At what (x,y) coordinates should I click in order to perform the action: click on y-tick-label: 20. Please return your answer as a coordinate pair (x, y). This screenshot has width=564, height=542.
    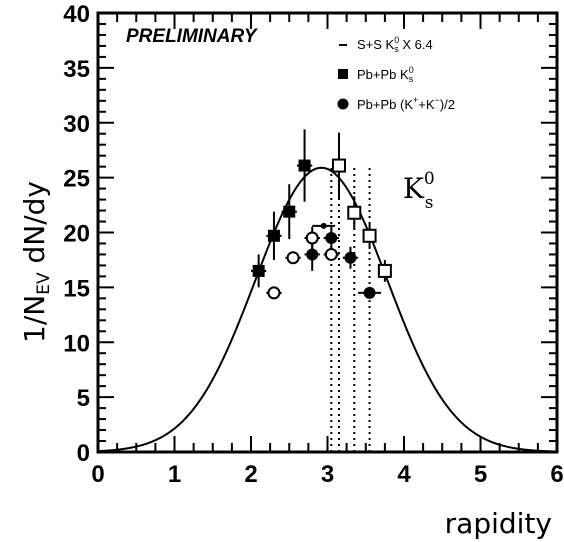
    Looking at the image, I should click on (76, 234).